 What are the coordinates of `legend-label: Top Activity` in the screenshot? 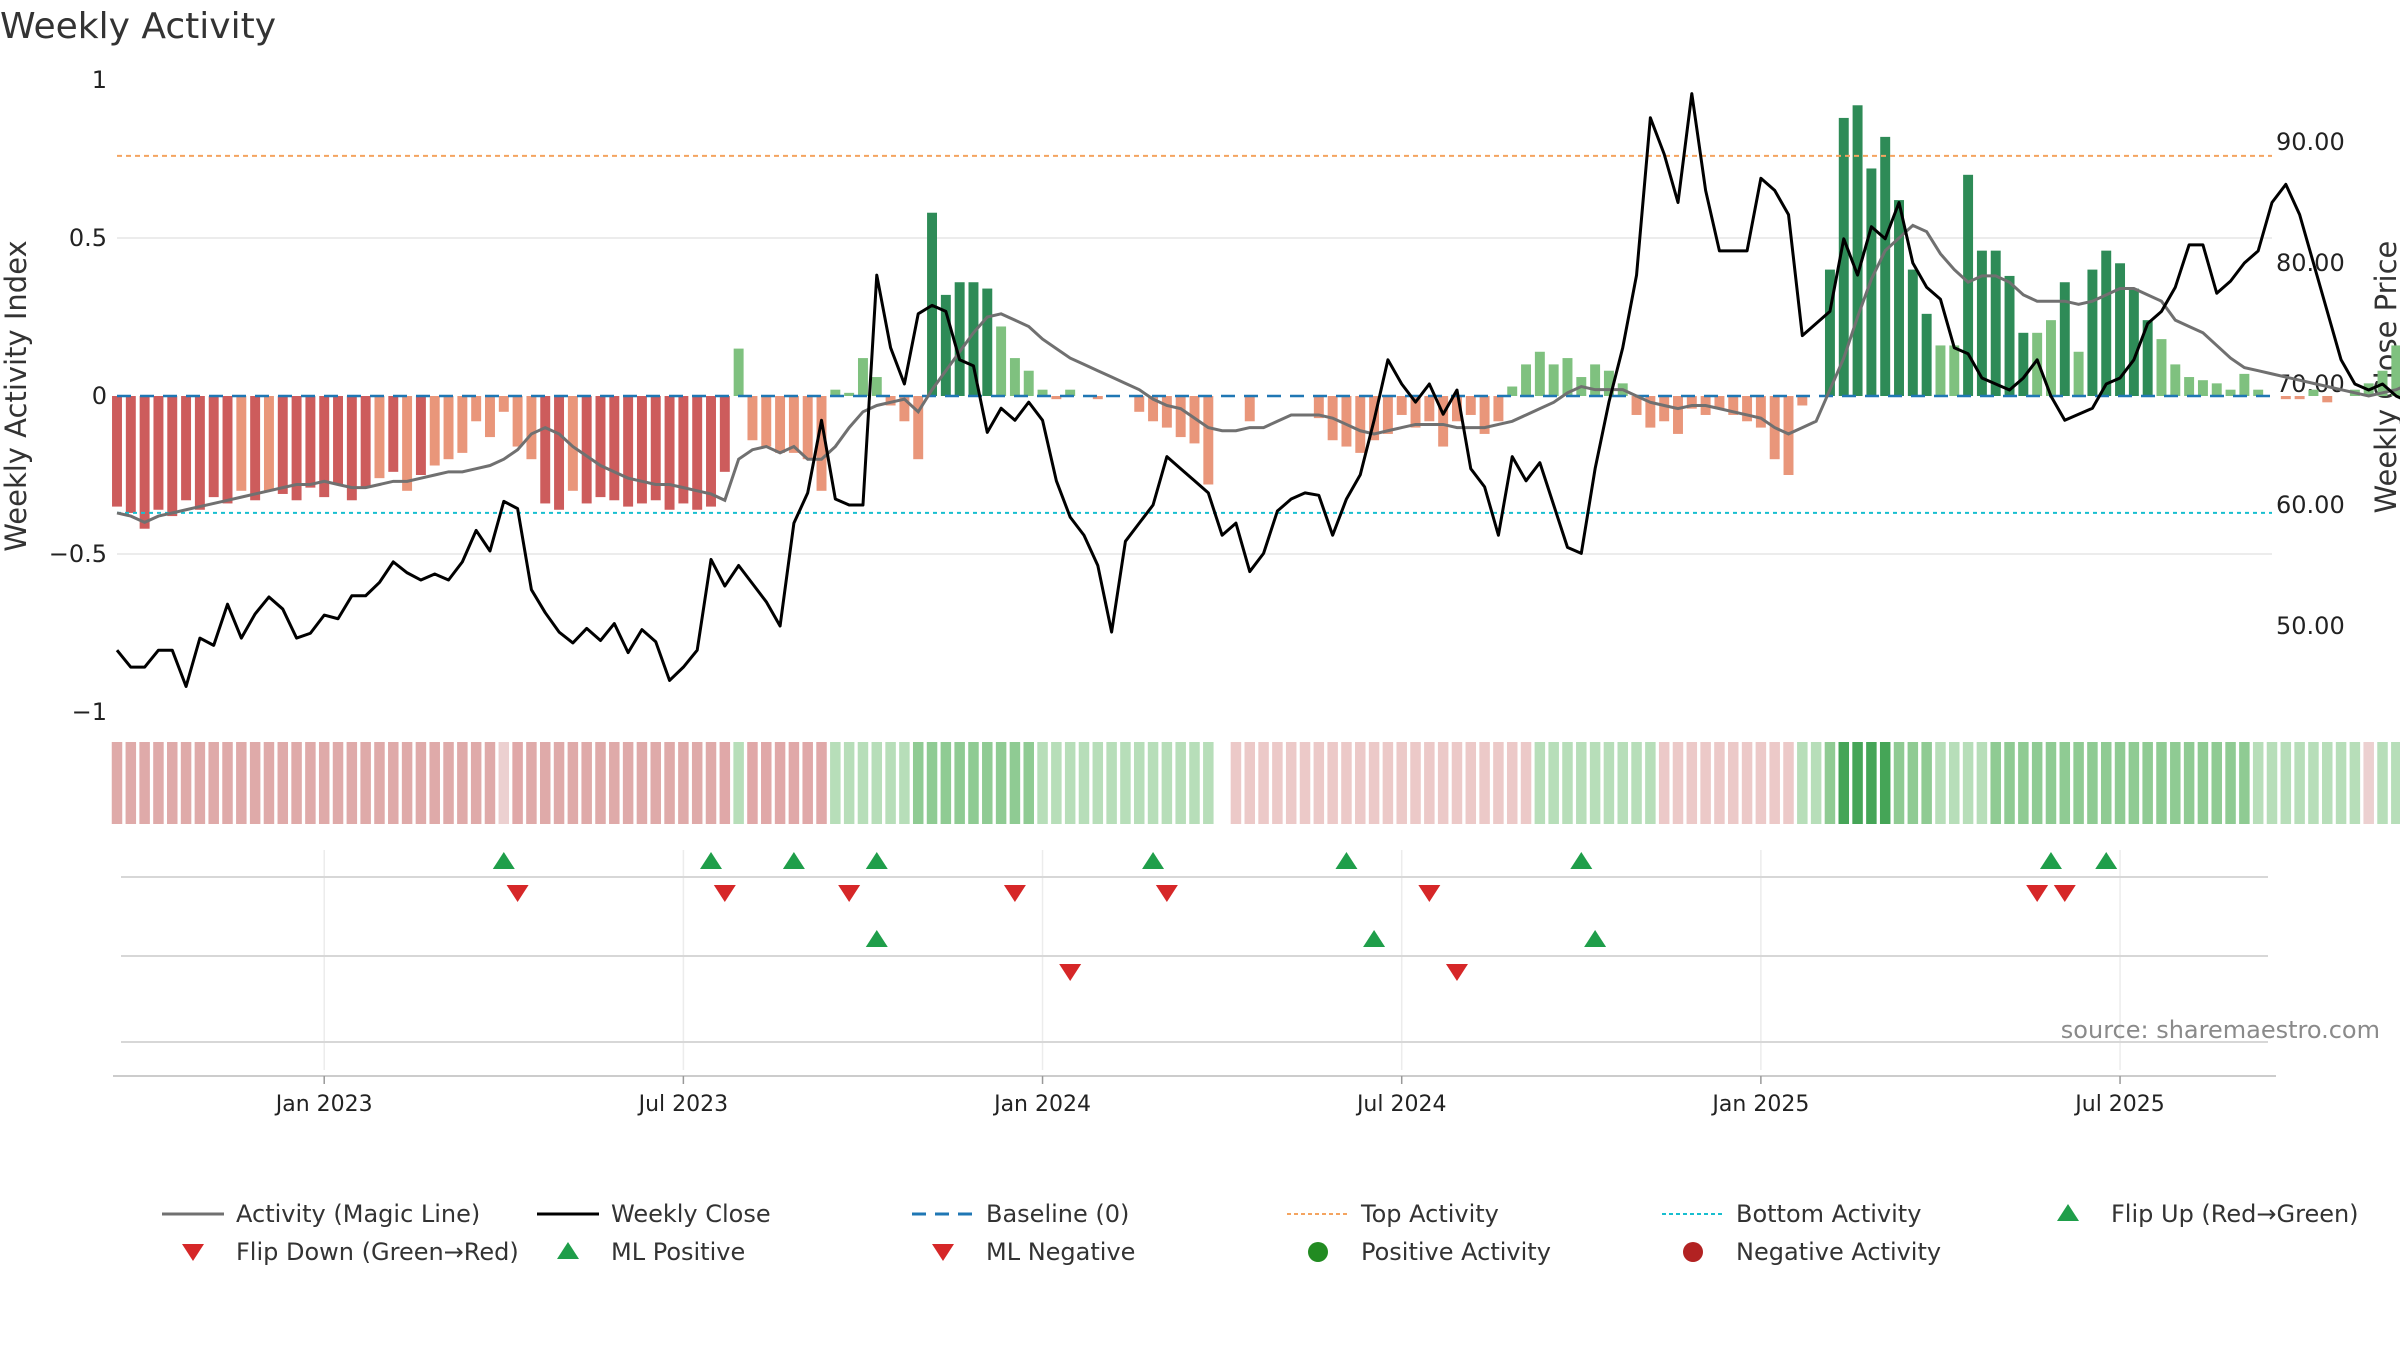 It's located at (1430, 1214).